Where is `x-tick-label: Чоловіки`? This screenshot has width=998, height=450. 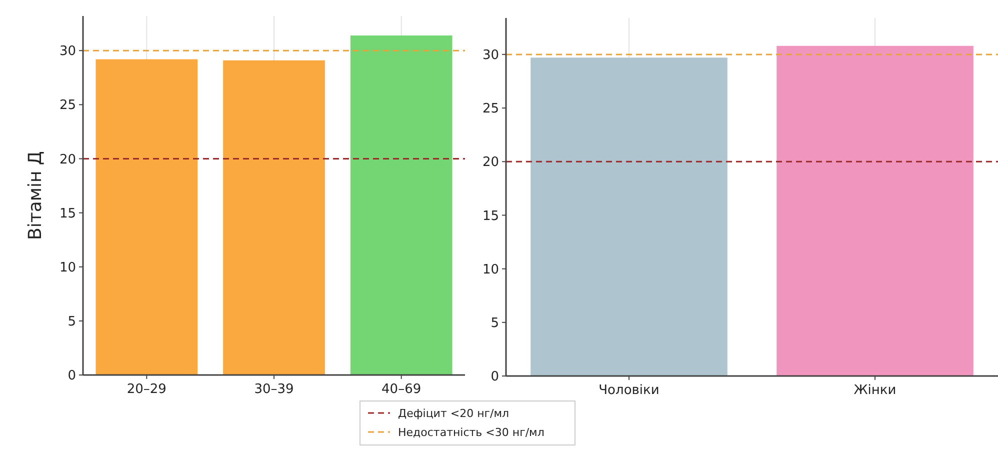
x-tick-label: Чоловіки is located at coordinates (629, 390).